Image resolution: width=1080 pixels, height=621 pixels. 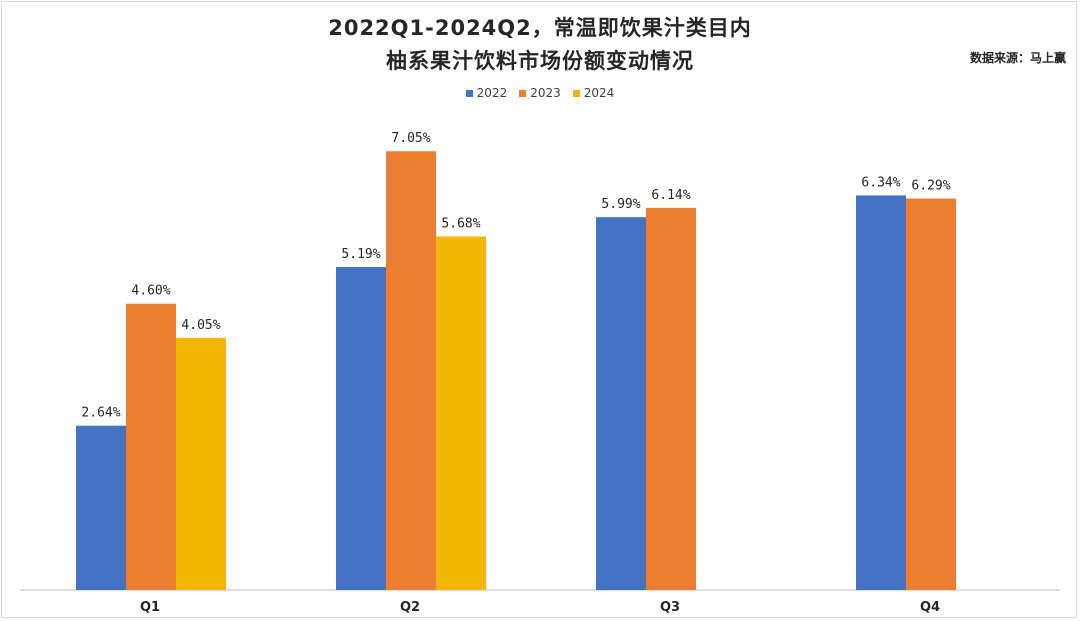 I want to click on bar-2023-Q4, so click(x=931, y=394).